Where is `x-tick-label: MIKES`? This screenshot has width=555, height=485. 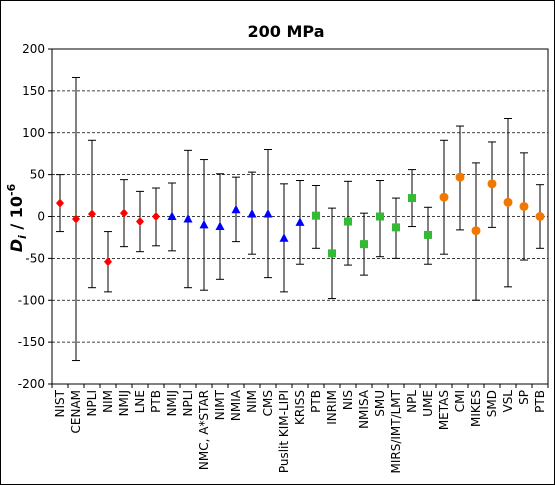 x-tick-label: MIKES is located at coordinates (476, 408).